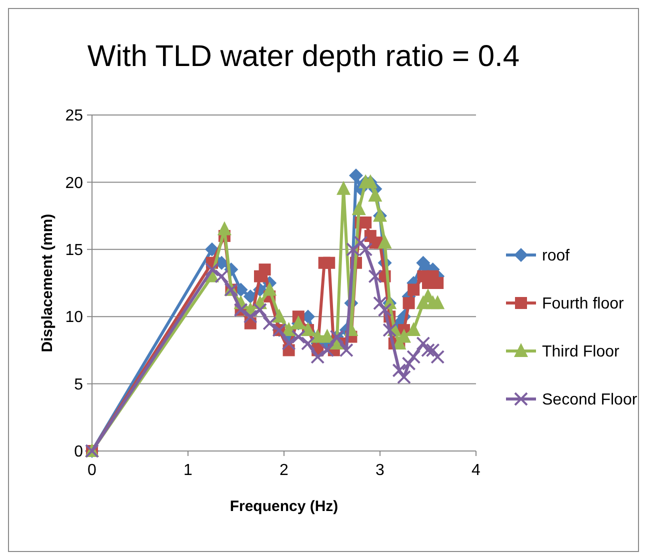 The image size is (647, 560). Describe the element at coordinates (74, 317) in the screenshot. I see `y-tick-label: 10` at that location.